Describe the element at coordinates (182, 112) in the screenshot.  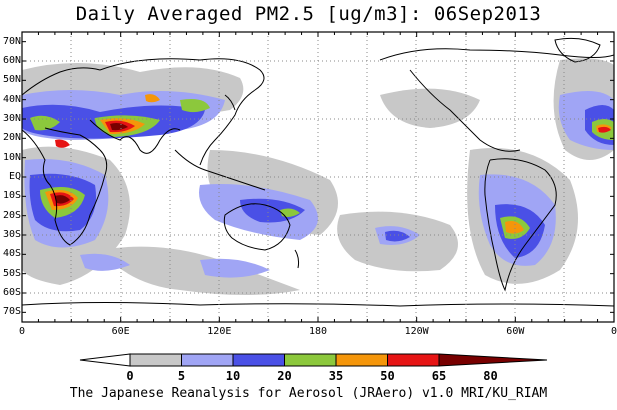
I see `coast-asia` at that location.